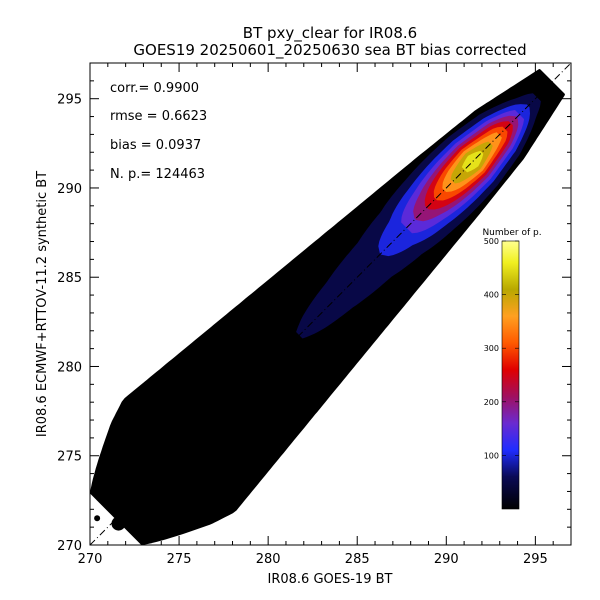 The image size is (600, 600). Describe the element at coordinates (535, 559) in the screenshot. I see `x-tick-label-5: 295` at that location.